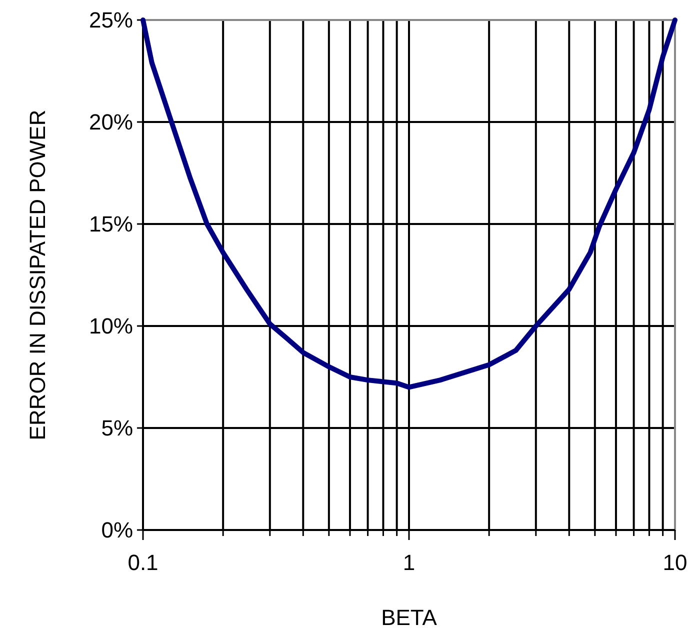 Image resolution: width=691 pixels, height=641 pixels. I want to click on y-tick-label: 15%, so click(110, 224).